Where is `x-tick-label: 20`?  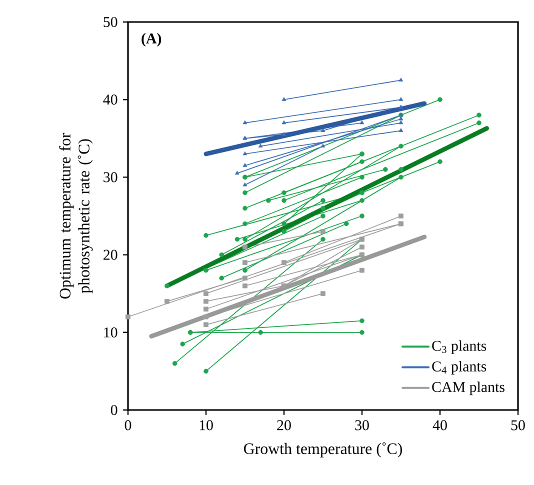
x-tick-label: 20 is located at coordinates (284, 425).